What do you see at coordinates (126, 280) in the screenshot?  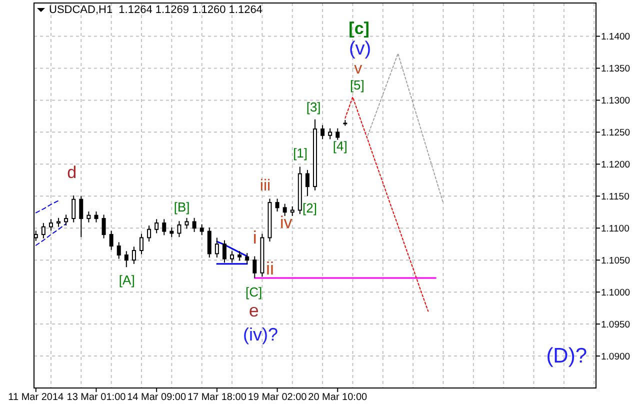 I see `annotation: [A]` at bounding box center [126, 280].